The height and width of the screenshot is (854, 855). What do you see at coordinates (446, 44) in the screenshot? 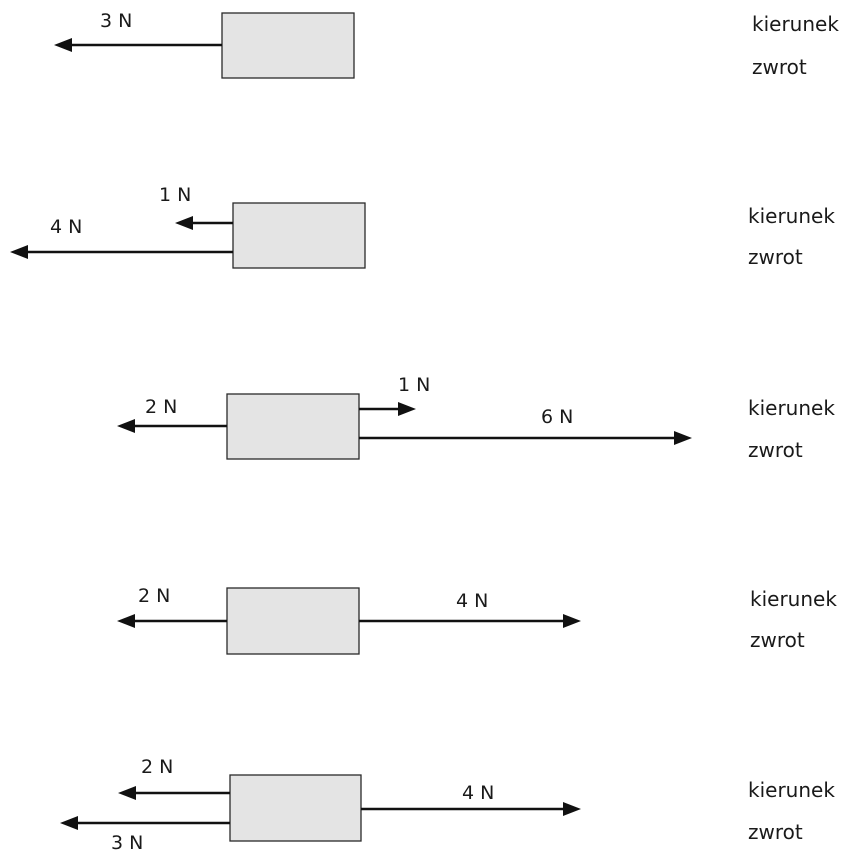
I see `force-diagram-1: 3 N kierunek zwrot` at bounding box center [446, 44].